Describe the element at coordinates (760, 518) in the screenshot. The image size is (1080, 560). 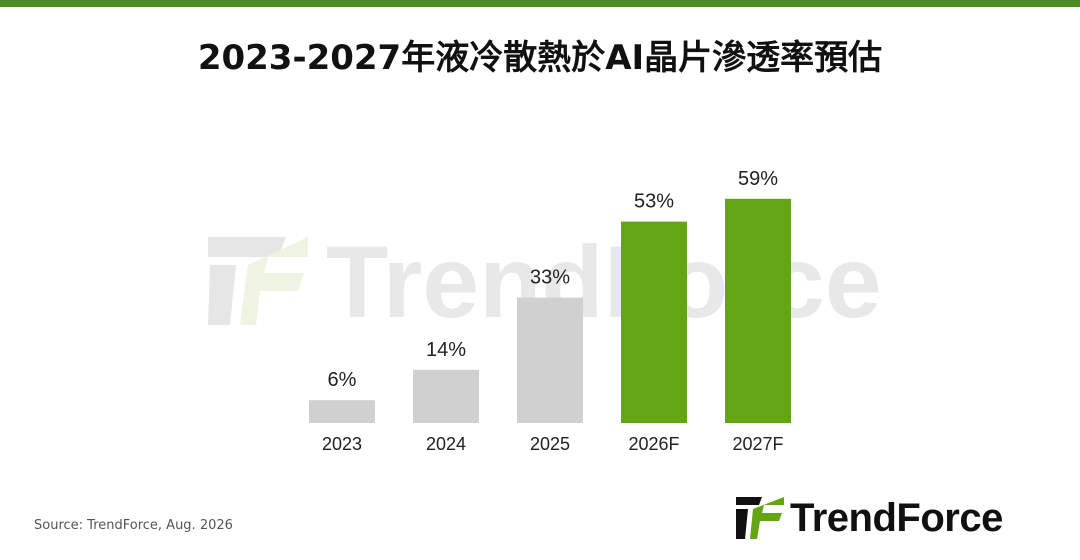
I see `trendforce-mark-icon` at that location.